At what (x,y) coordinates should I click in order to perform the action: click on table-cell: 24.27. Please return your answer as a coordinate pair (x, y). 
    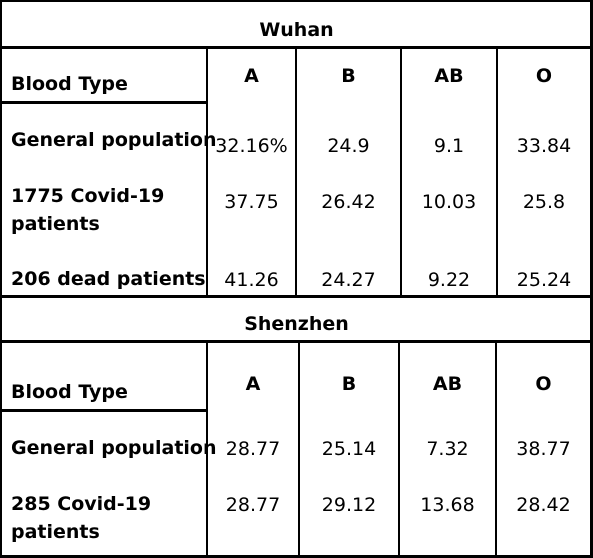
    Looking at the image, I should click on (348, 280).